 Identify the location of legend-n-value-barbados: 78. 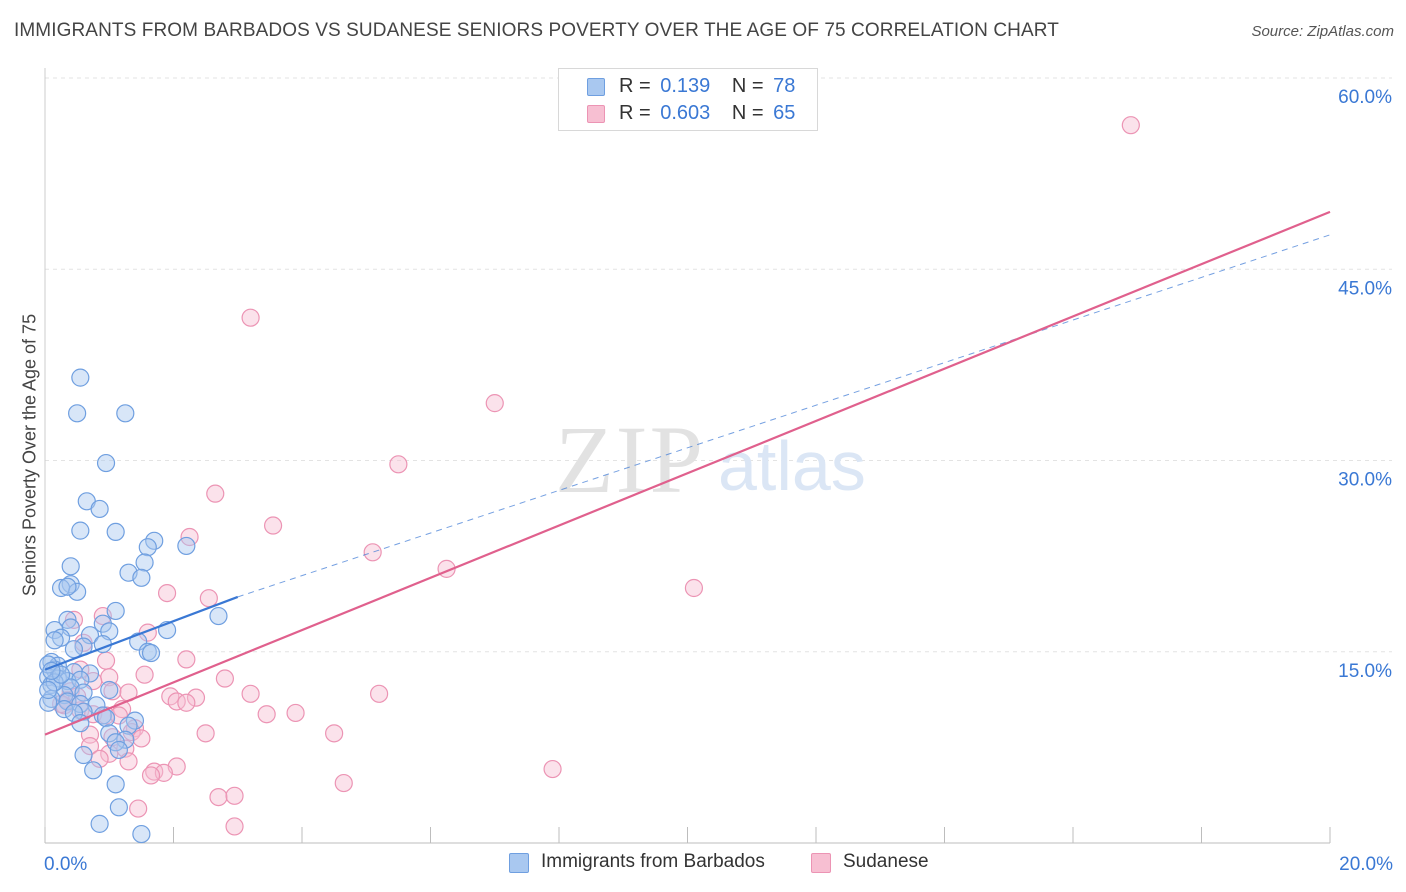
(784, 86).